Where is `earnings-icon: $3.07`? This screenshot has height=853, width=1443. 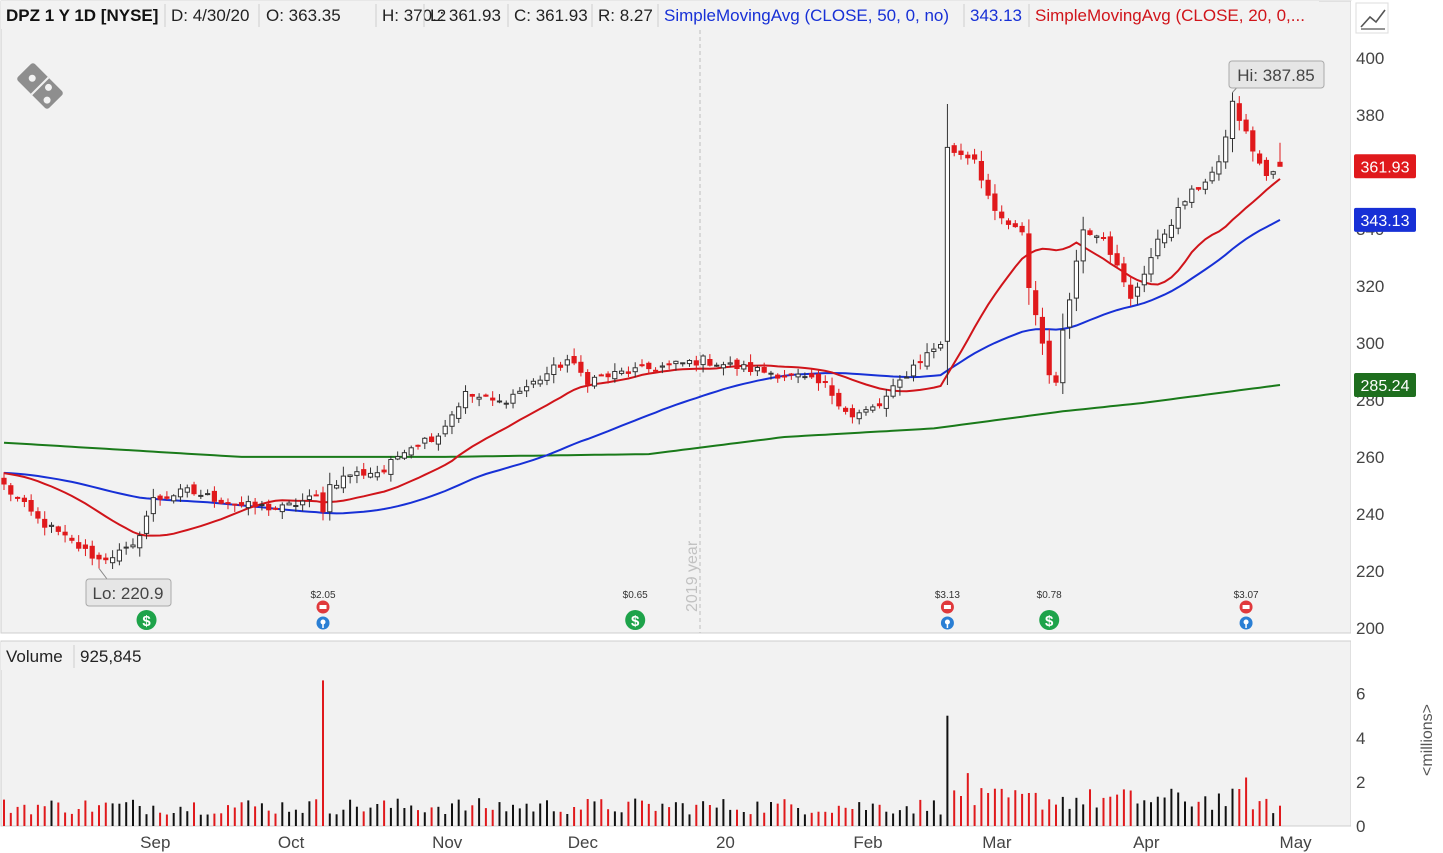
earnings-icon: $3.07 is located at coordinates (1246, 610).